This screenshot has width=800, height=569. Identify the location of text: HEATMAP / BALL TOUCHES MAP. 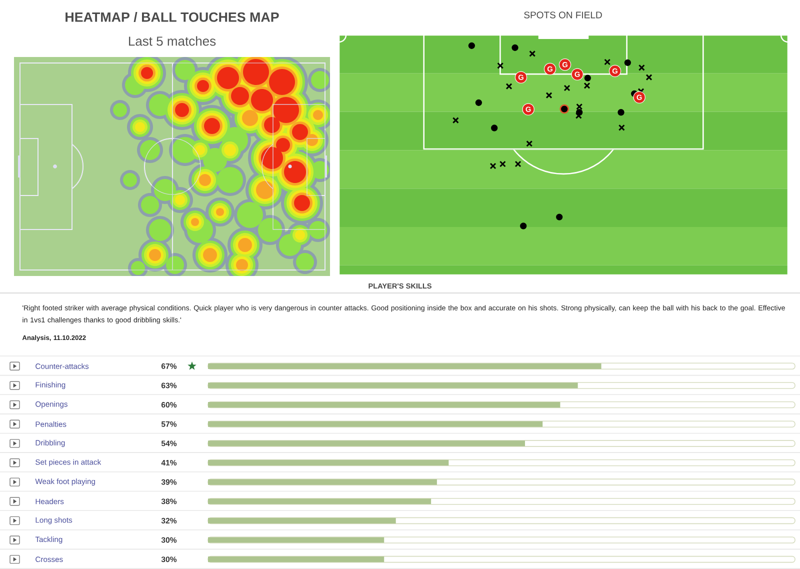
(172, 17).